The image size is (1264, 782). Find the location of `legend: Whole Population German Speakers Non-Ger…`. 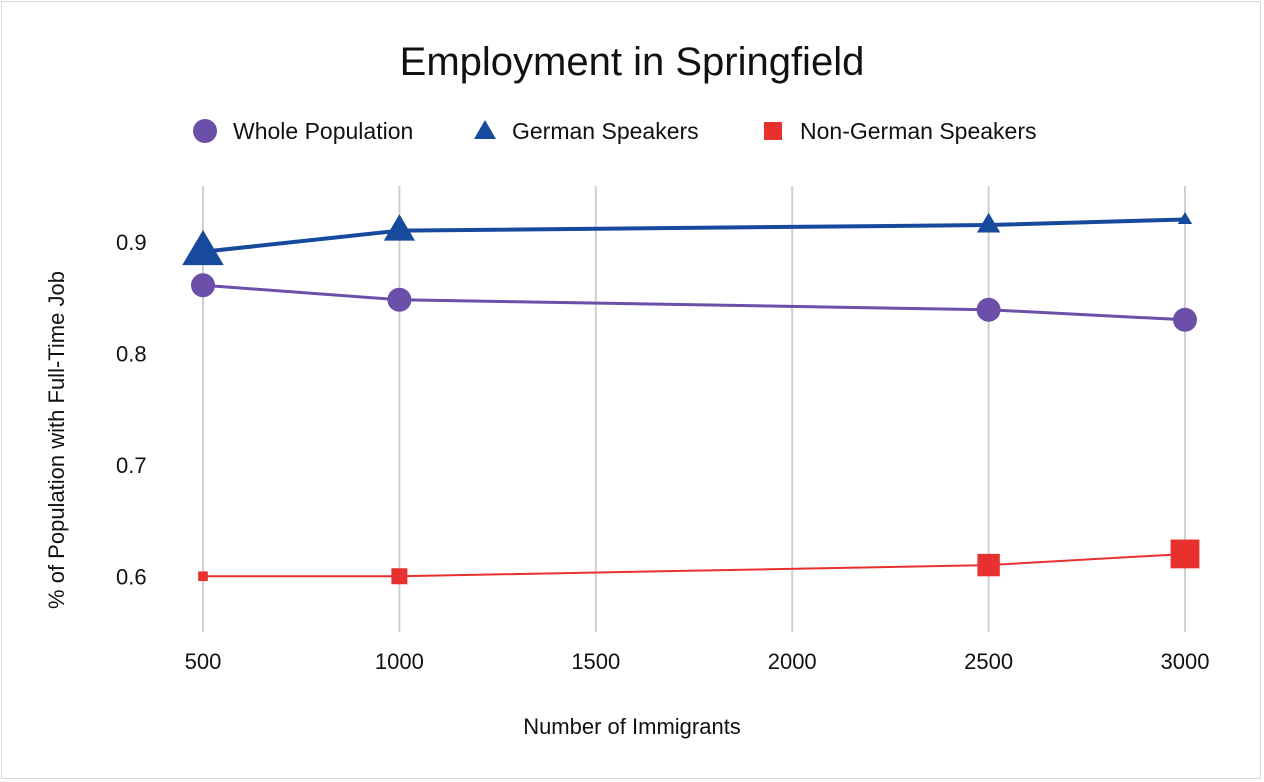

legend: Whole Population German Speakers Non-Ger… is located at coordinates (632, 131).